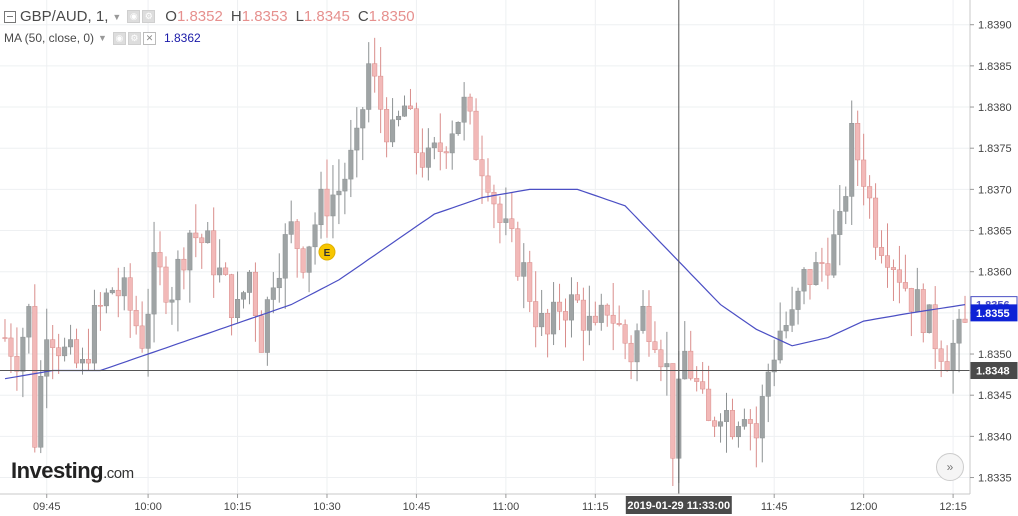  I want to click on close-value: 1.8350, so click(391, 16).